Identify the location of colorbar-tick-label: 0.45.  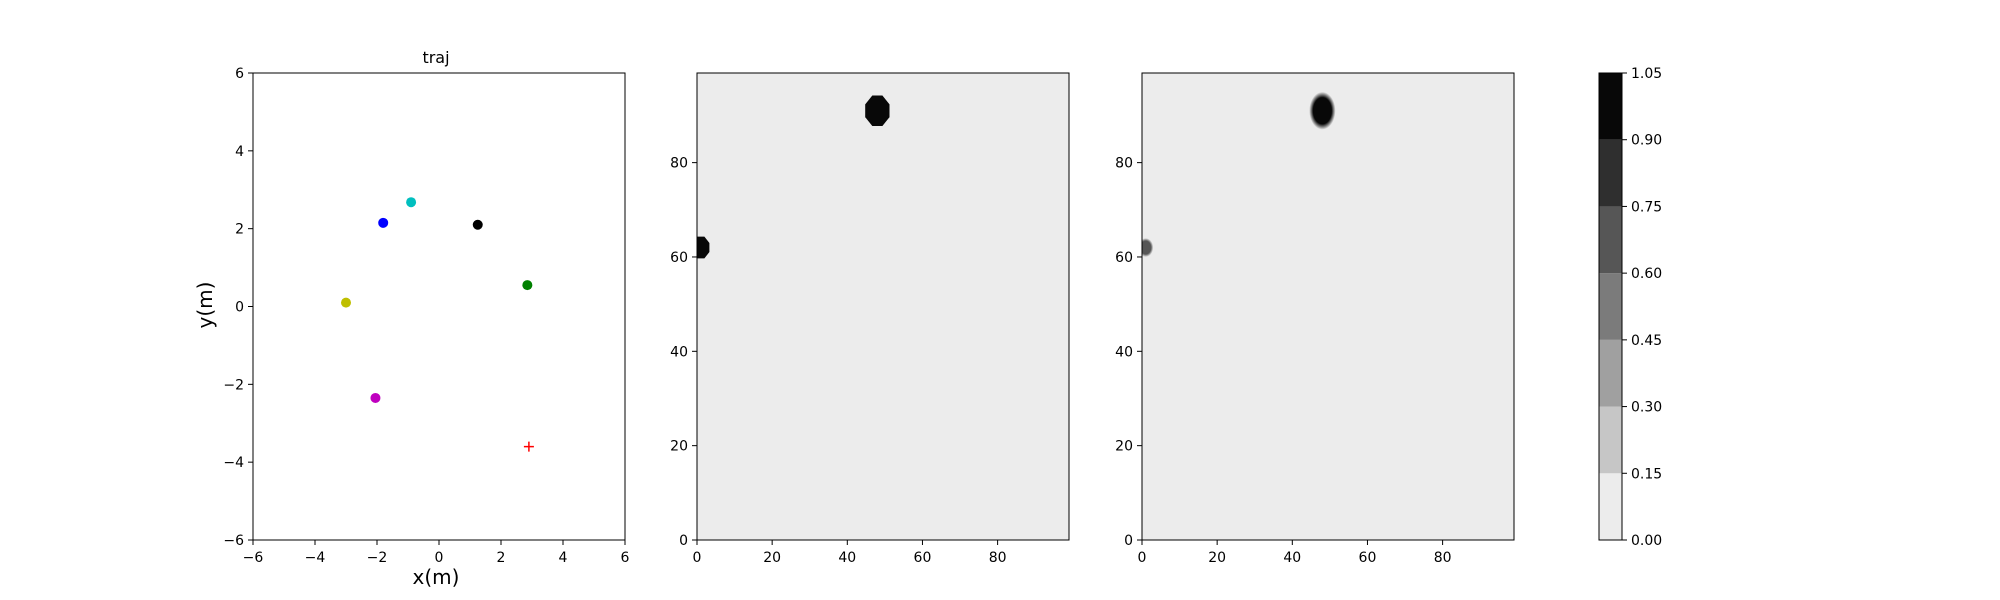
(1646, 341).